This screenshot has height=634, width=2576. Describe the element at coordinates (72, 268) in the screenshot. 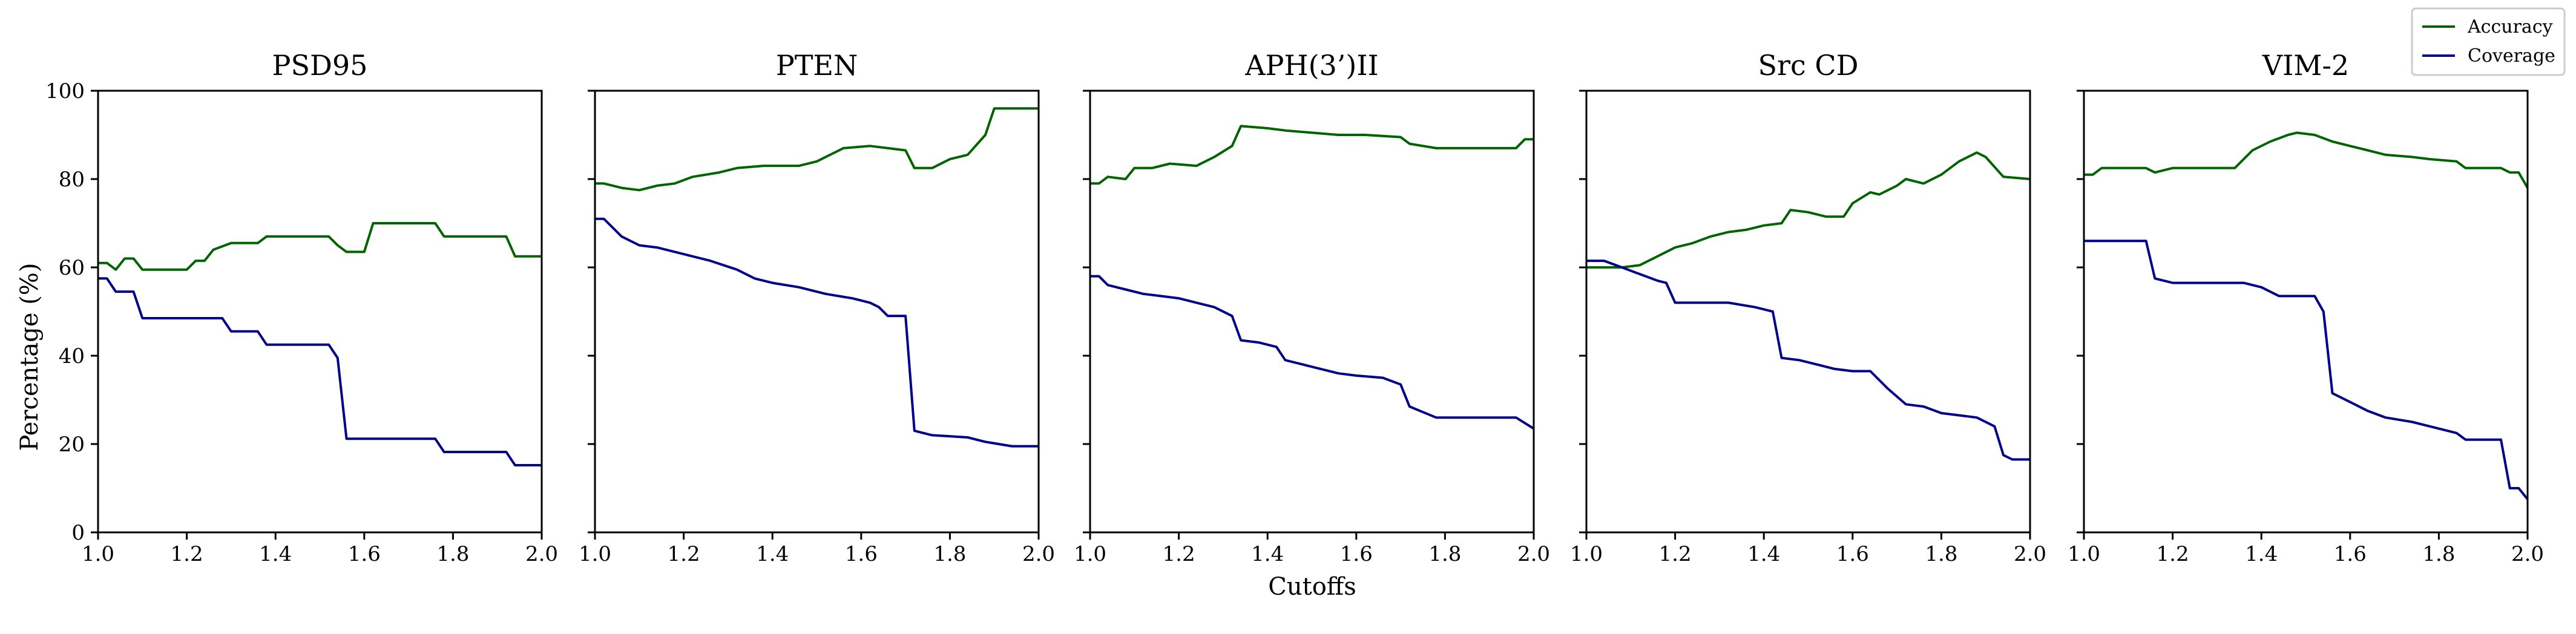

I see `y-tick-label: 60` at that location.